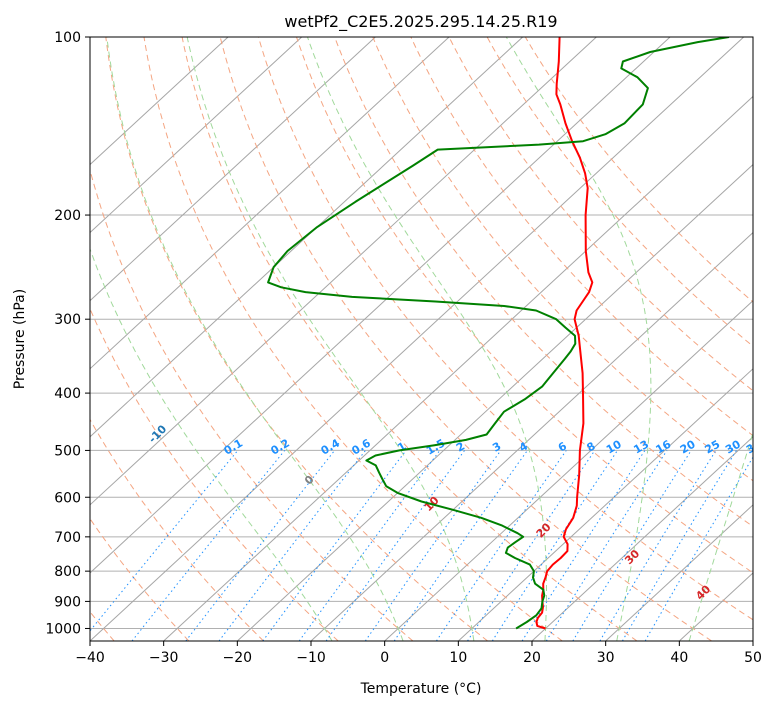 This screenshot has width=775, height=708. What do you see at coordinates (164, 658) in the screenshot?
I see `x-tick-label: −30` at bounding box center [164, 658].